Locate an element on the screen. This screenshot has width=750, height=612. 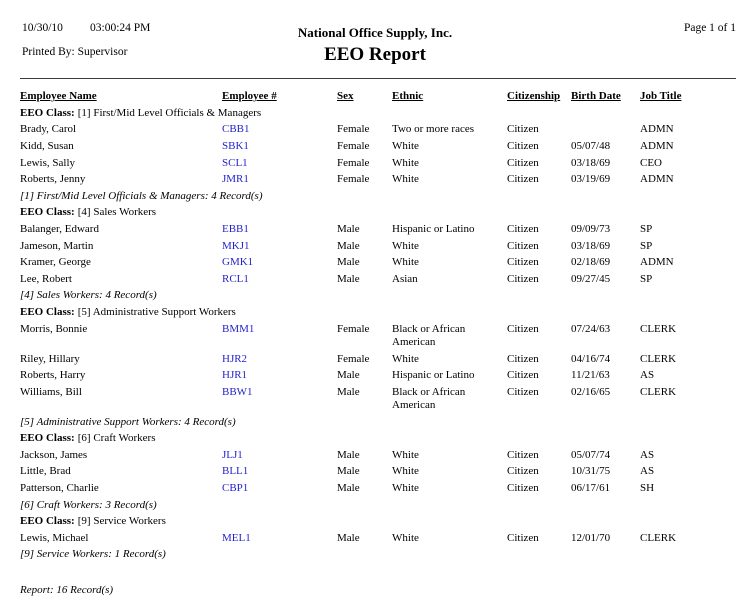
employee-name: Jackson, James is located at coordinates (54, 454).